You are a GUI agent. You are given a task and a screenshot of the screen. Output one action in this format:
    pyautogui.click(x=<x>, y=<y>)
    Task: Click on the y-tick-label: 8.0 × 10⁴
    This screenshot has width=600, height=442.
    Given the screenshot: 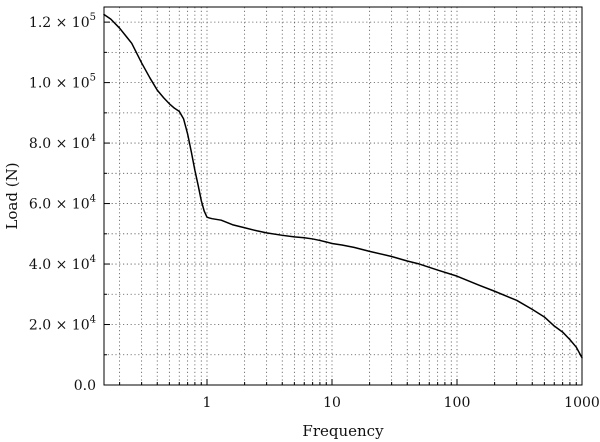 What is the action you would take?
    pyautogui.click(x=62, y=142)
    